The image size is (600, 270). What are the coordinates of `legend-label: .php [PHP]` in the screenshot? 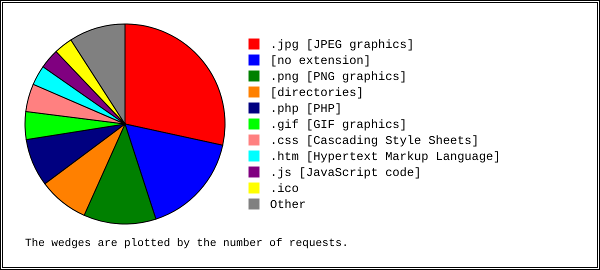 It's located at (306, 109).